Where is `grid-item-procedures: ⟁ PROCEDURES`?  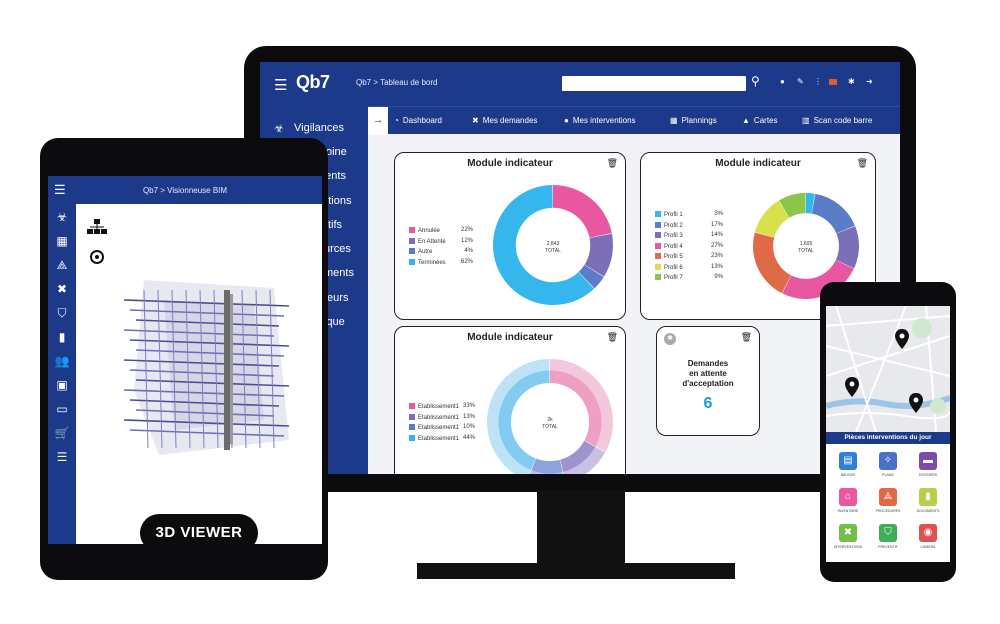 grid-item-procedures: ⟁ PROCEDURES is located at coordinates (888, 500).